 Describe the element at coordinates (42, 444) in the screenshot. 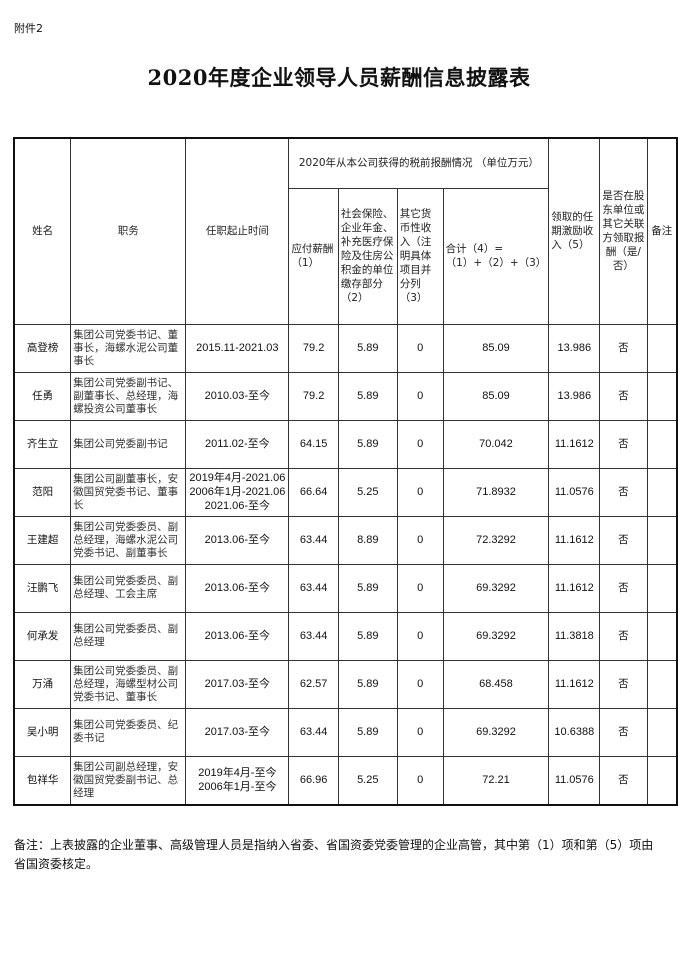

I see `cell-name: 齐生立` at that location.